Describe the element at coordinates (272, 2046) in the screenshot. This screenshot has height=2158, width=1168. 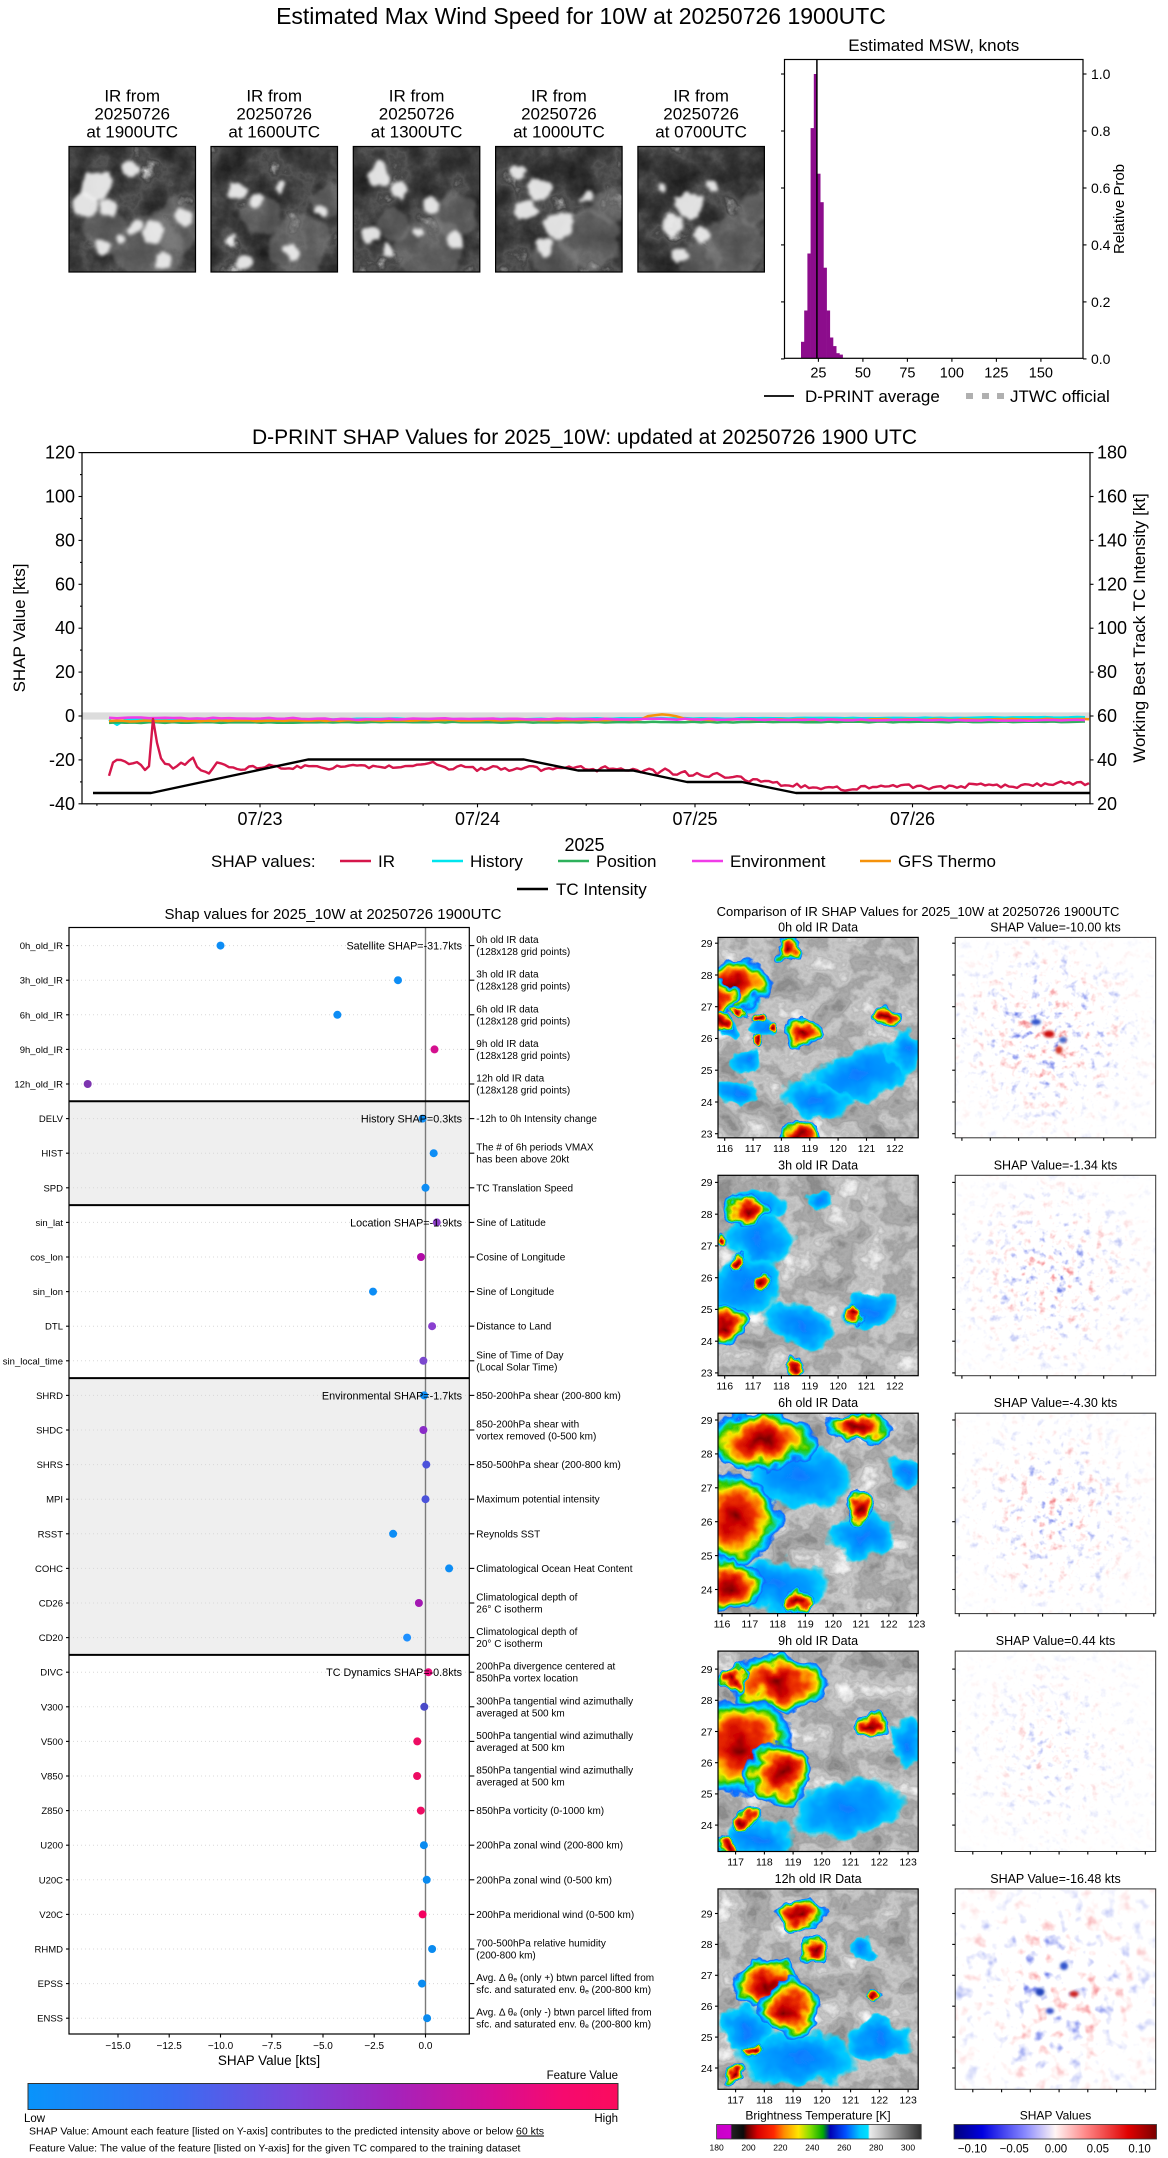
I see `svg-text: −7.5` at that location.